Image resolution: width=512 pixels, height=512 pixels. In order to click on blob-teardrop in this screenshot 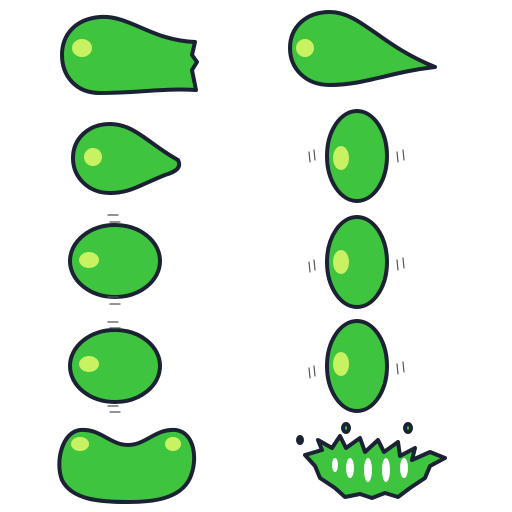, I will do `click(126, 158)`.